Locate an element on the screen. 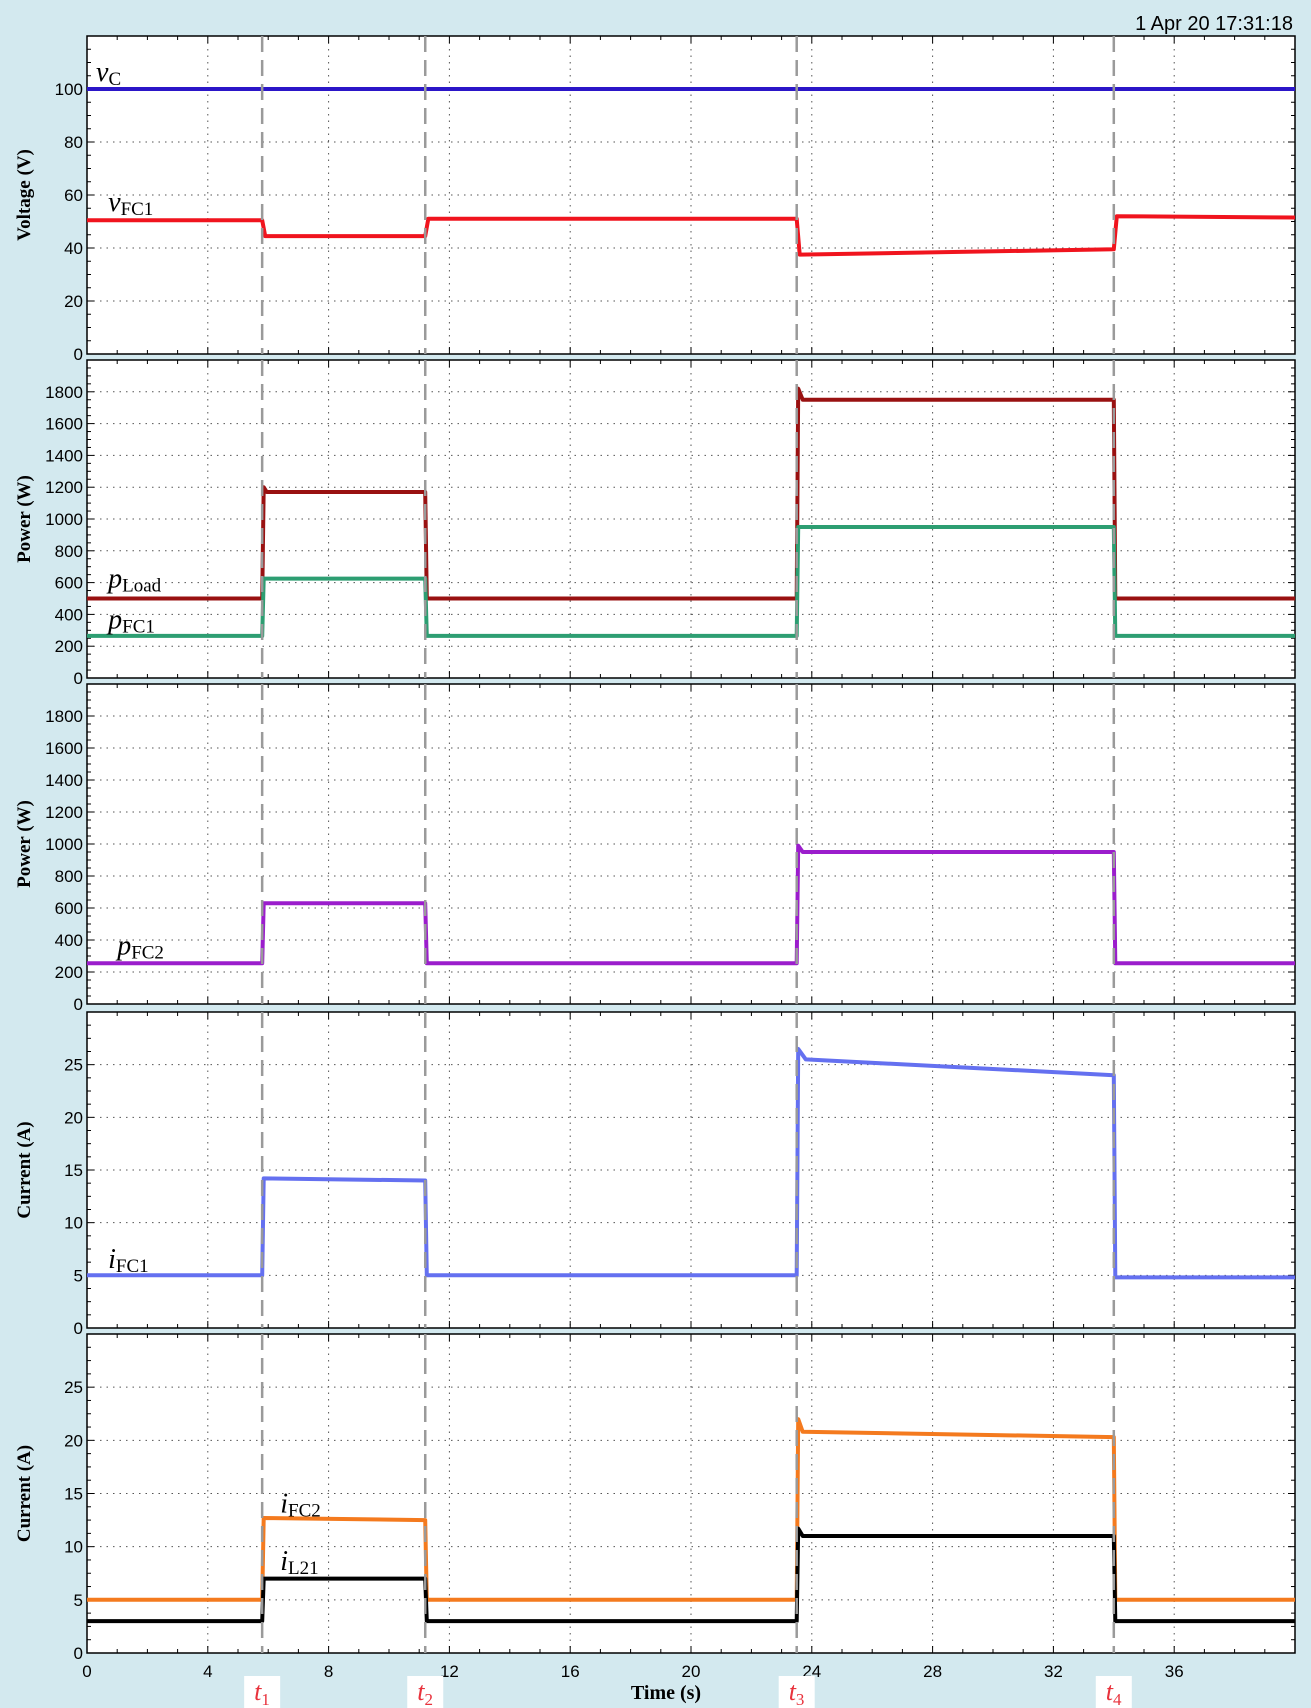  event-marker-label-1: t1 is located at coordinates (262, 1692).